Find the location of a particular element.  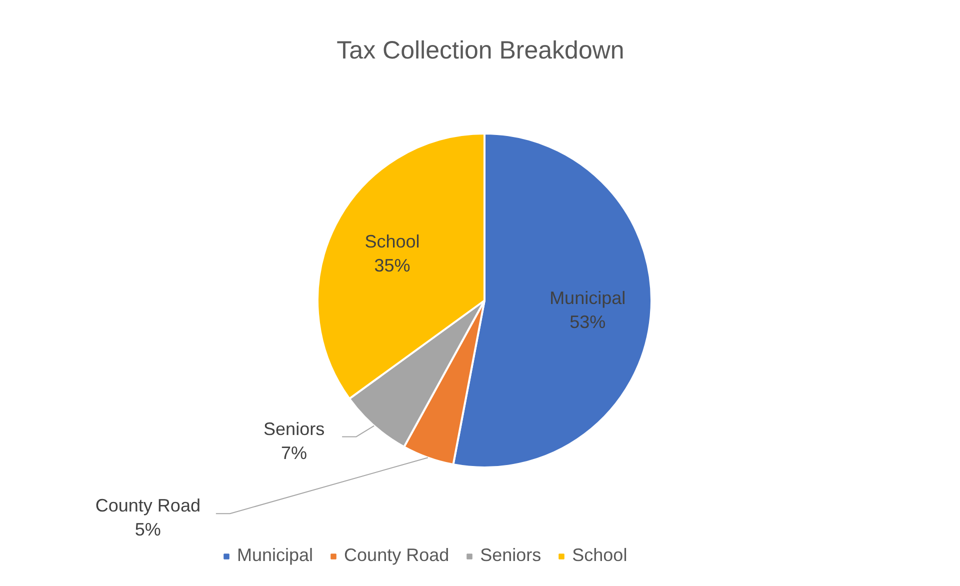

data-label: 35% is located at coordinates (392, 265).